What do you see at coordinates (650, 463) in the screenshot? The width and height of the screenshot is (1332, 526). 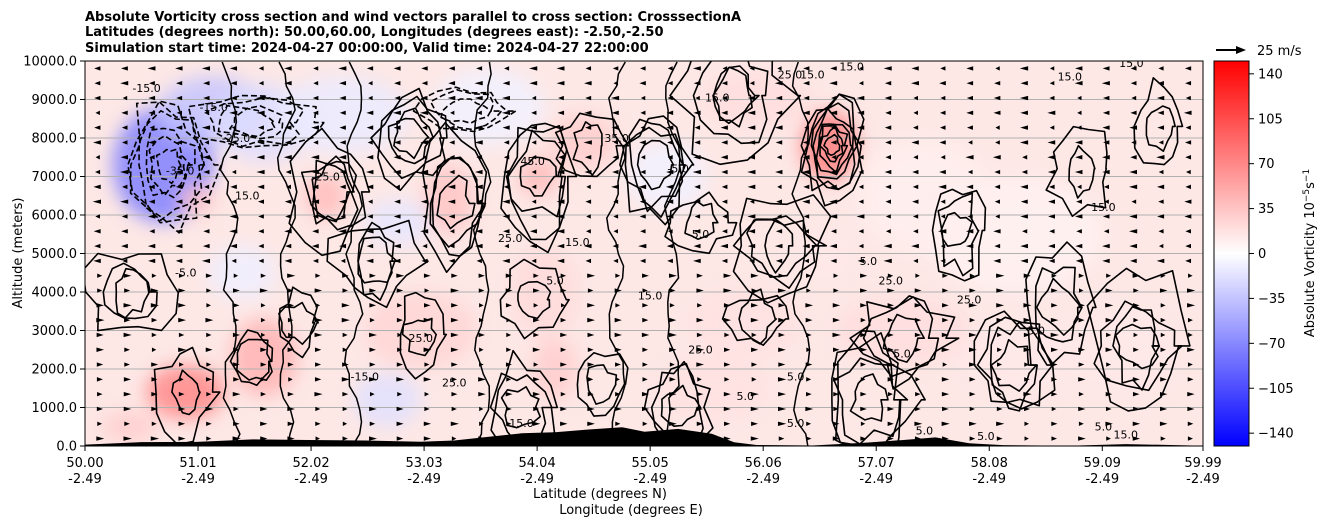 I see `x-tick-label-lat: 55.05` at bounding box center [650, 463].